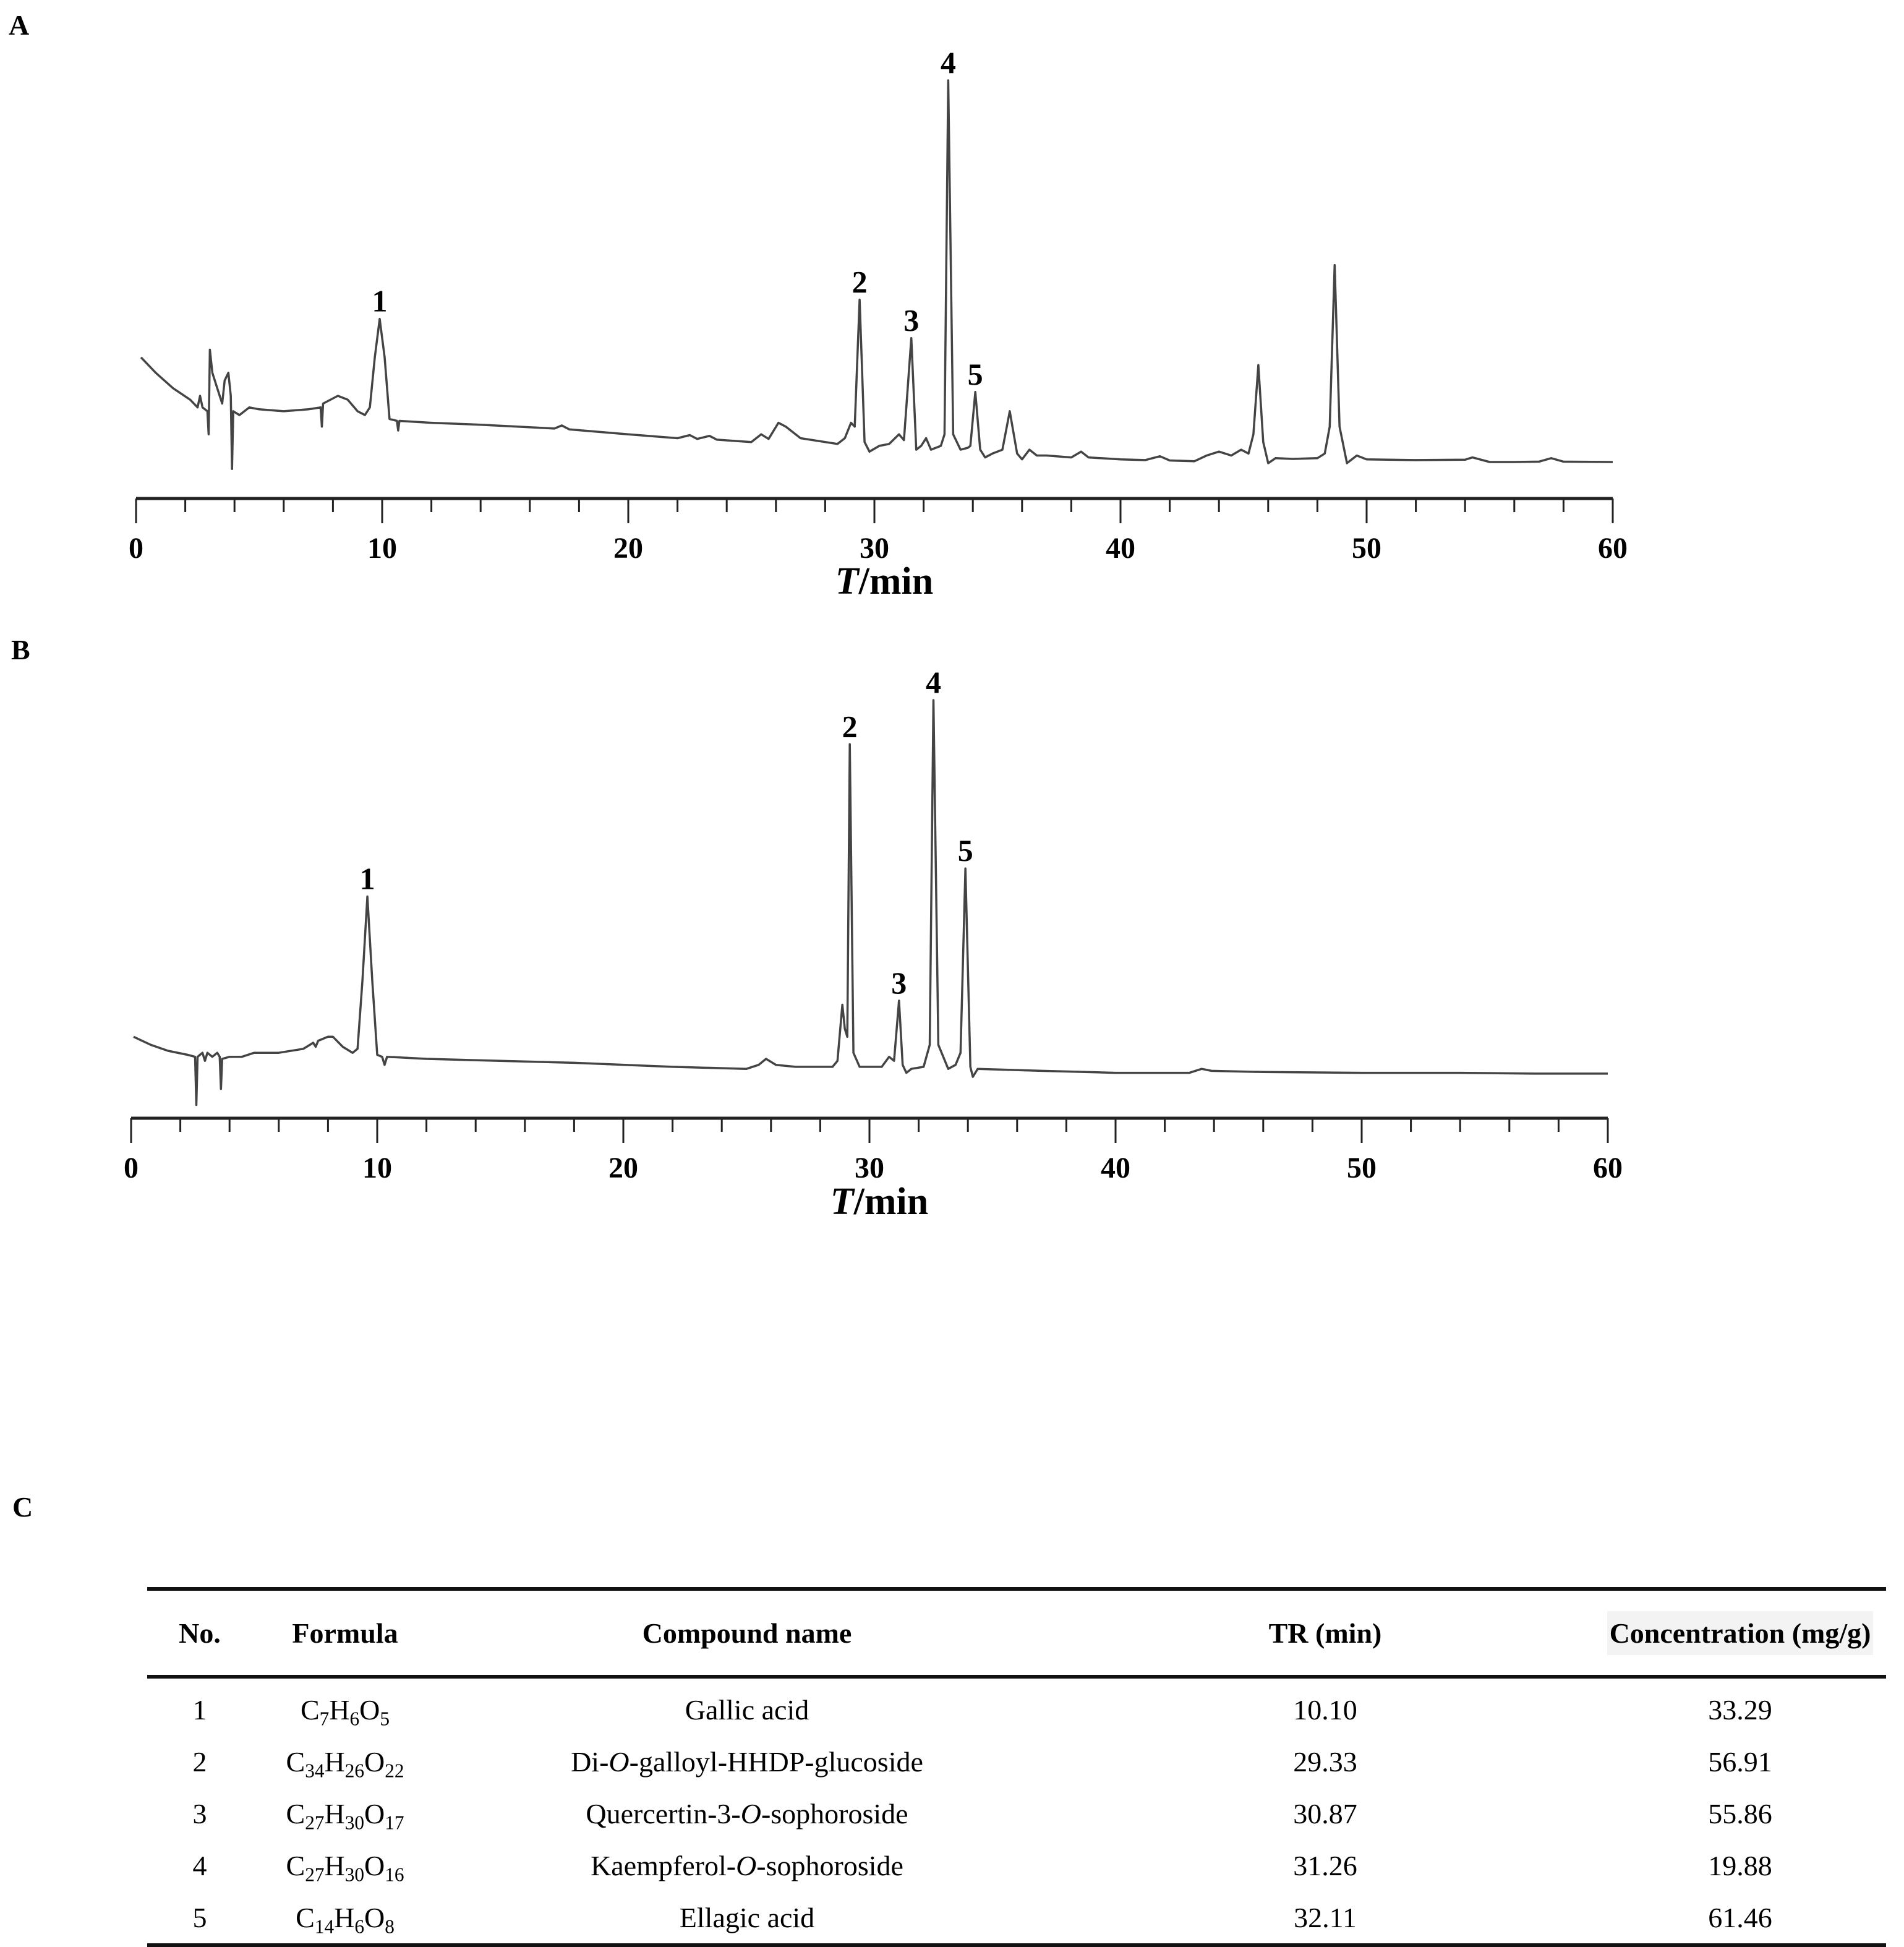 The width and height of the screenshot is (1904, 1947). I want to click on cell-compound-name: Quercertin-3-O-sophoroside, so click(747, 1813).